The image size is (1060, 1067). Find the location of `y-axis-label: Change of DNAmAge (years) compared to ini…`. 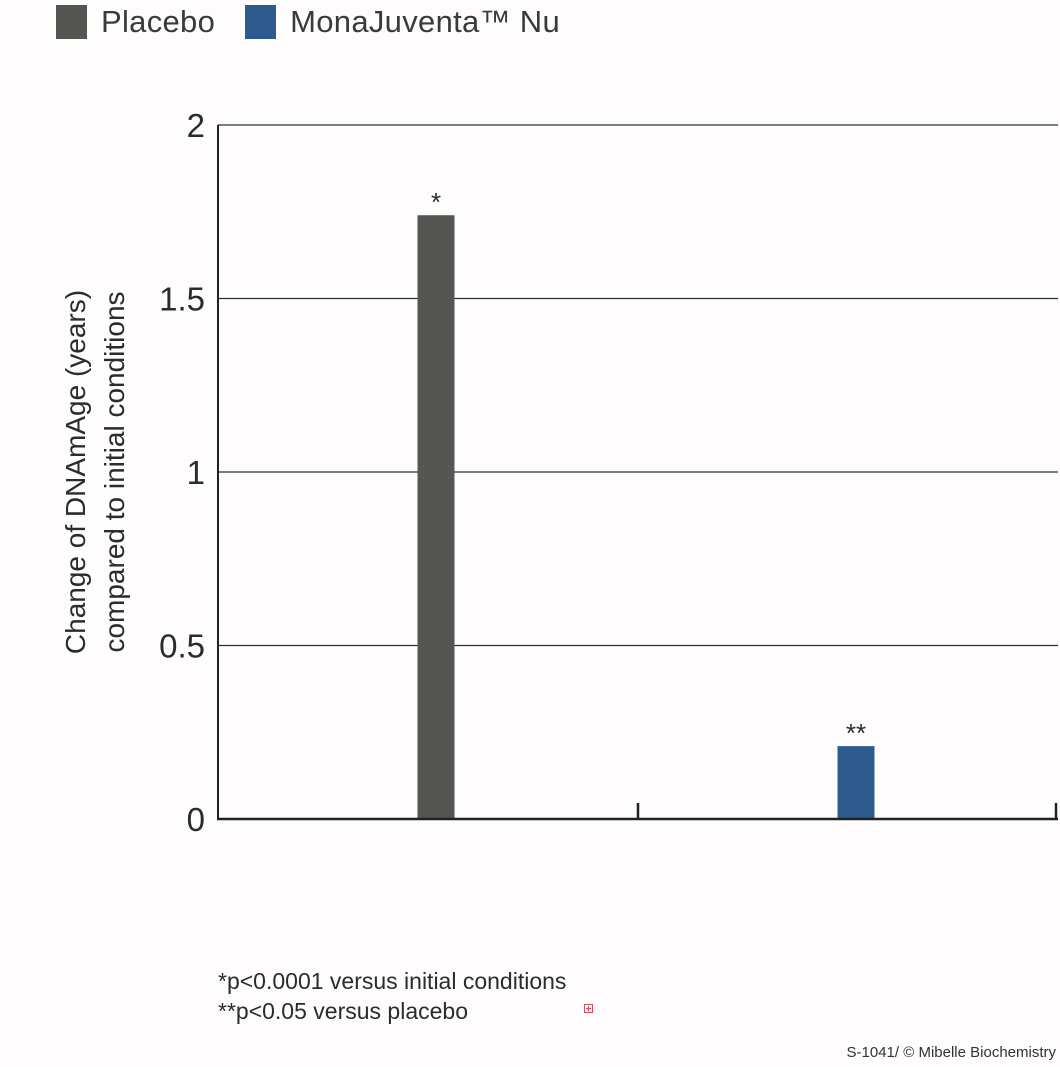

y-axis-label: Change of DNAmAge (years) compared to ini… is located at coordinates (95, 472).